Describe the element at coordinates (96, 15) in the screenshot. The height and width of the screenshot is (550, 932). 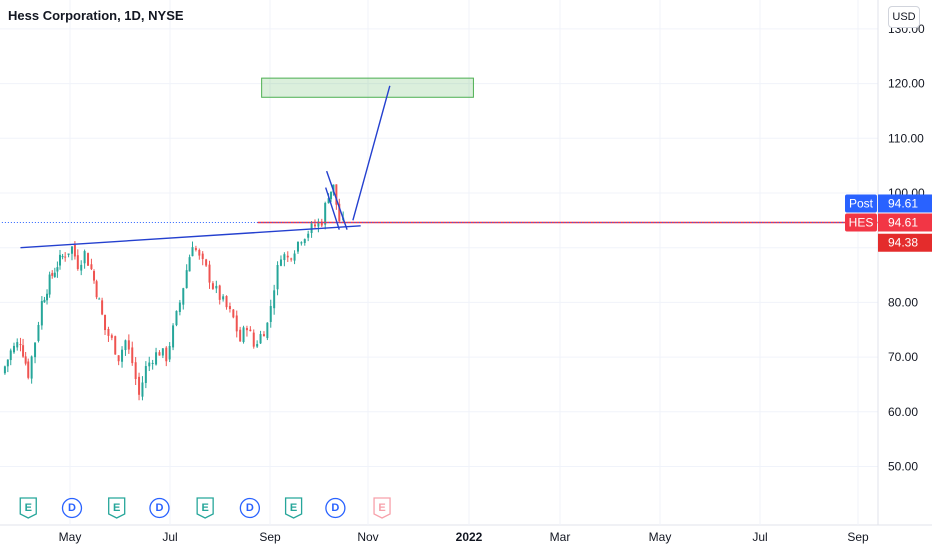
I see `chart-title: Hess Corporation, 1D, NYSE` at that location.